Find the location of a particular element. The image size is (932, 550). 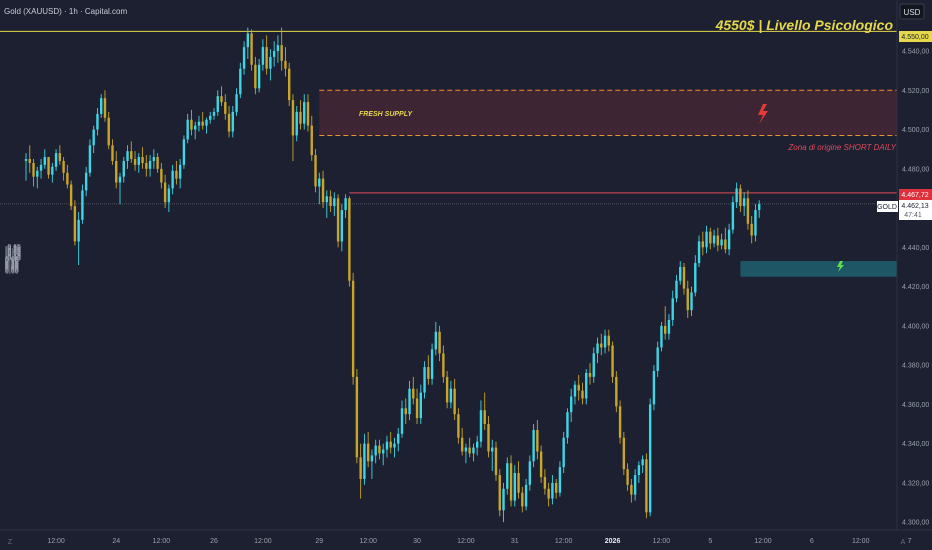

bottom-left-z-icon: Z is located at coordinates (10, 542).